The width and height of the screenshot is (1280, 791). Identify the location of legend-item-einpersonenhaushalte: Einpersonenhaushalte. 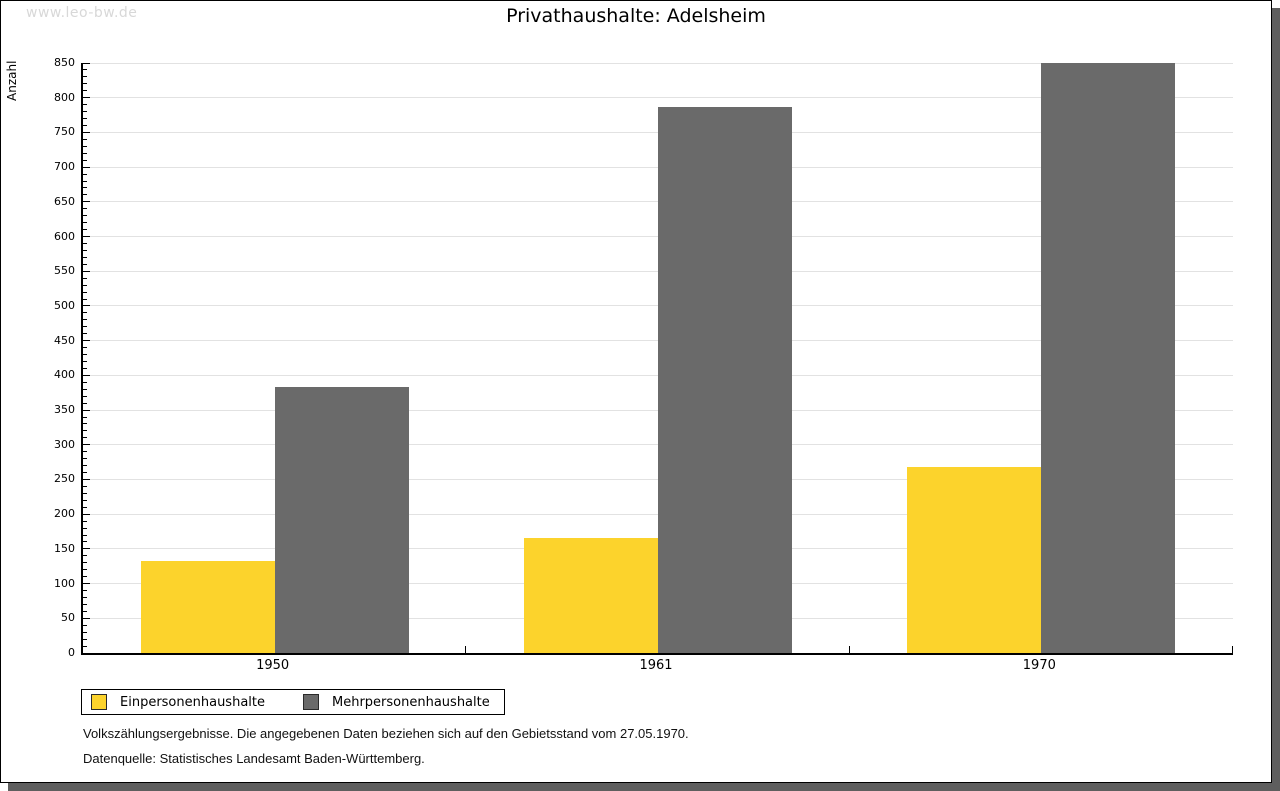
(178, 702).